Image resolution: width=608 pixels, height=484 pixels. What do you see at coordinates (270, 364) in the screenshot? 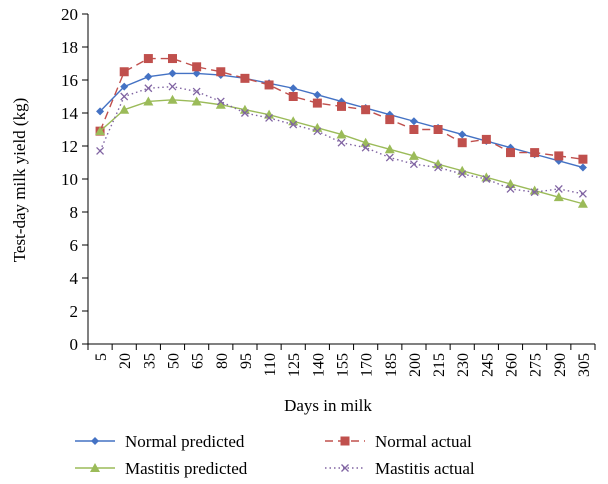
I see `x-tick-label: 110` at bounding box center [270, 364].